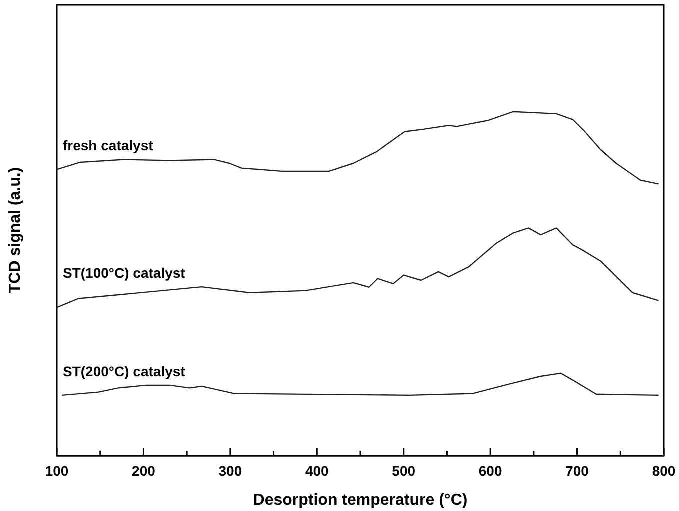  What do you see at coordinates (124, 371) in the screenshot?
I see `series-label: ST(200°C) catalyst` at bounding box center [124, 371].